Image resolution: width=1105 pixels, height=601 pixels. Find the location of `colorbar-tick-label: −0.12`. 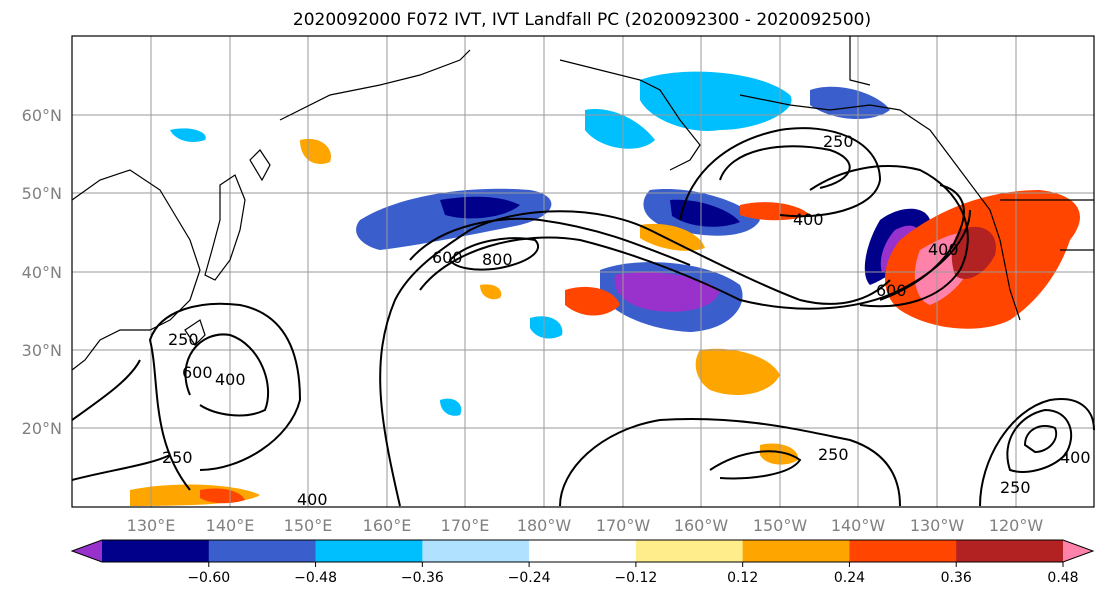

colorbar-tick-label: −0.12 is located at coordinates (635, 578).